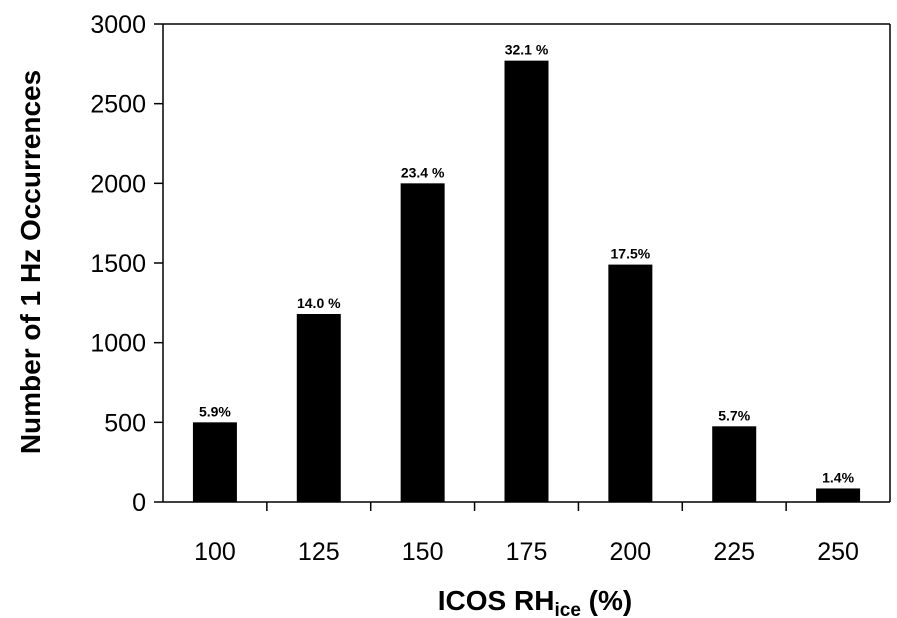  I want to click on y-tick-label: 2500, so click(118, 105).